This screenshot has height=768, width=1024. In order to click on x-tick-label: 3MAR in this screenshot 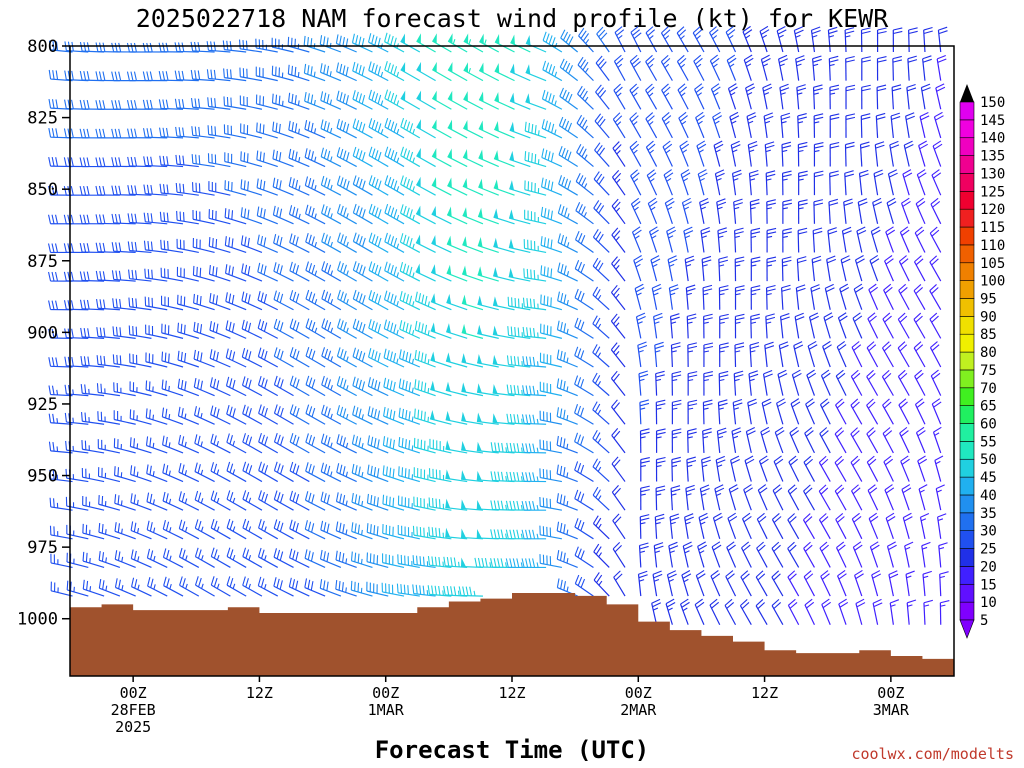, I will do `click(891, 710)`.